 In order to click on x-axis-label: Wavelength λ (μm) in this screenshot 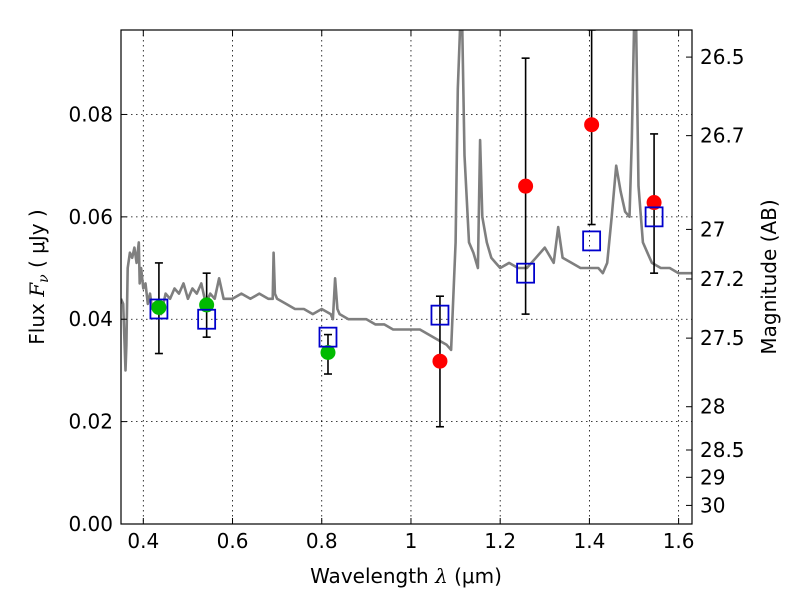, I will do `click(406, 576)`.